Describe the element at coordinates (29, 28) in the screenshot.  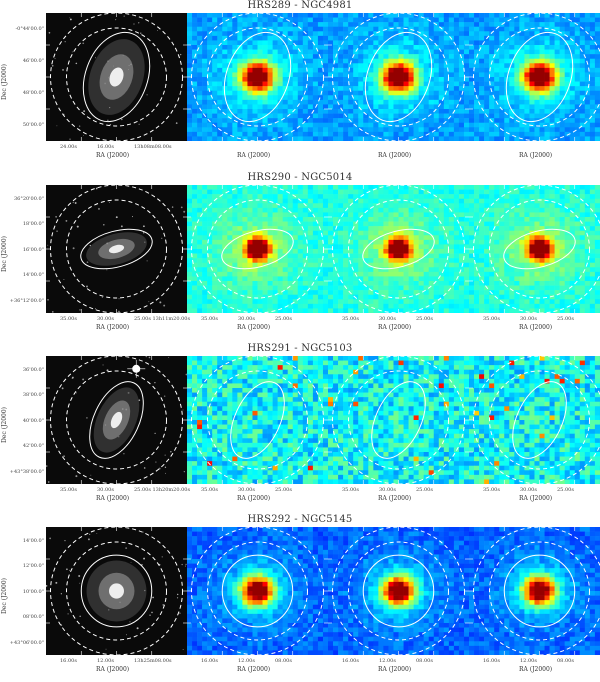
I see `y-tick-label: -0°44'00.0"` at that location.